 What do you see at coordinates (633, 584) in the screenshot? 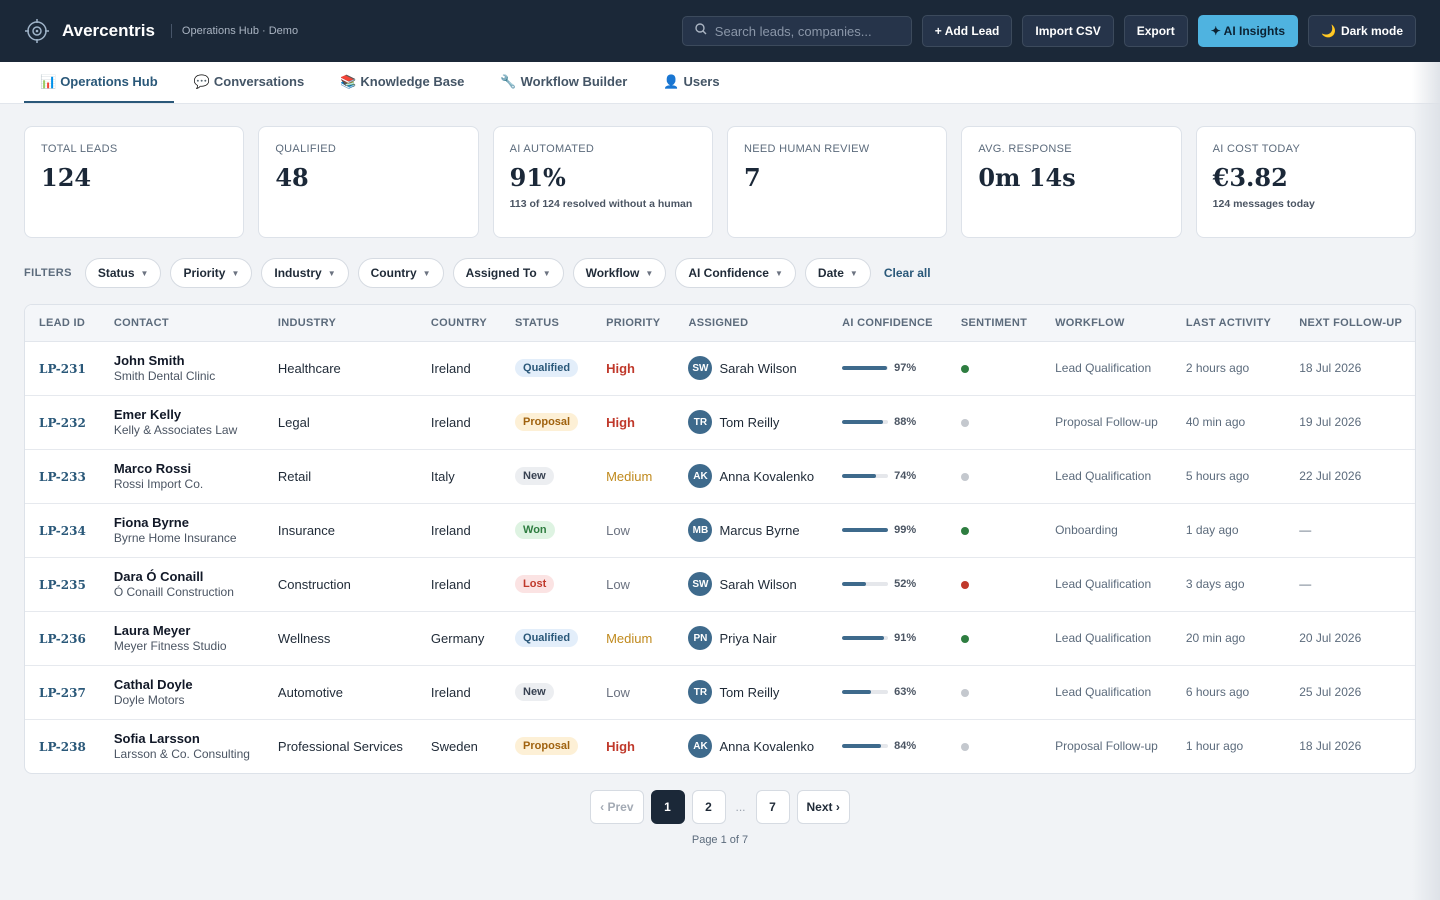
I see `cell-priority: Low` at bounding box center [633, 584].